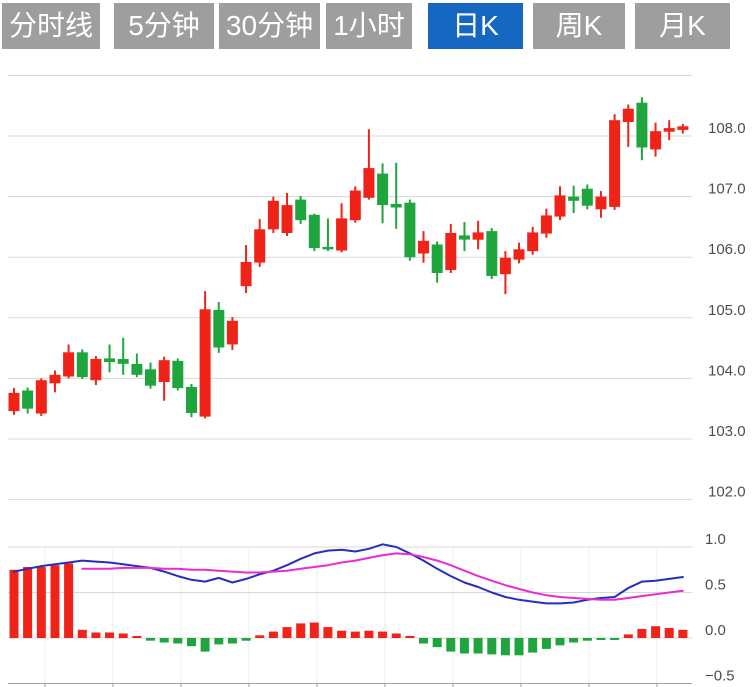 The height and width of the screenshot is (687, 756). What do you see at coordinates (579, 26) in the screenshot?
I see `tab-weekly-k: 周K` at bounding box center [579, 26].